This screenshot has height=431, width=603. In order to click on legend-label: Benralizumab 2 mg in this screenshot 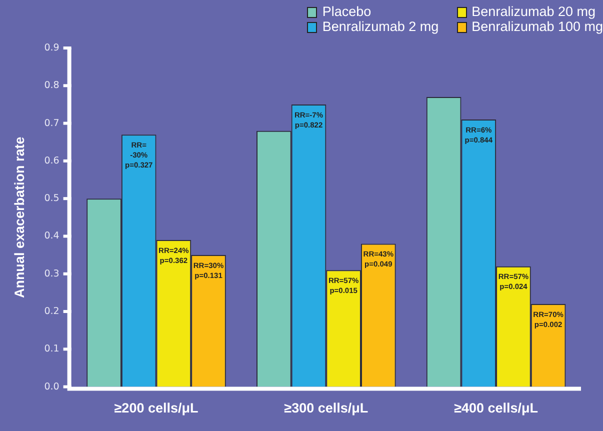, I will do `click(380, 26)`.